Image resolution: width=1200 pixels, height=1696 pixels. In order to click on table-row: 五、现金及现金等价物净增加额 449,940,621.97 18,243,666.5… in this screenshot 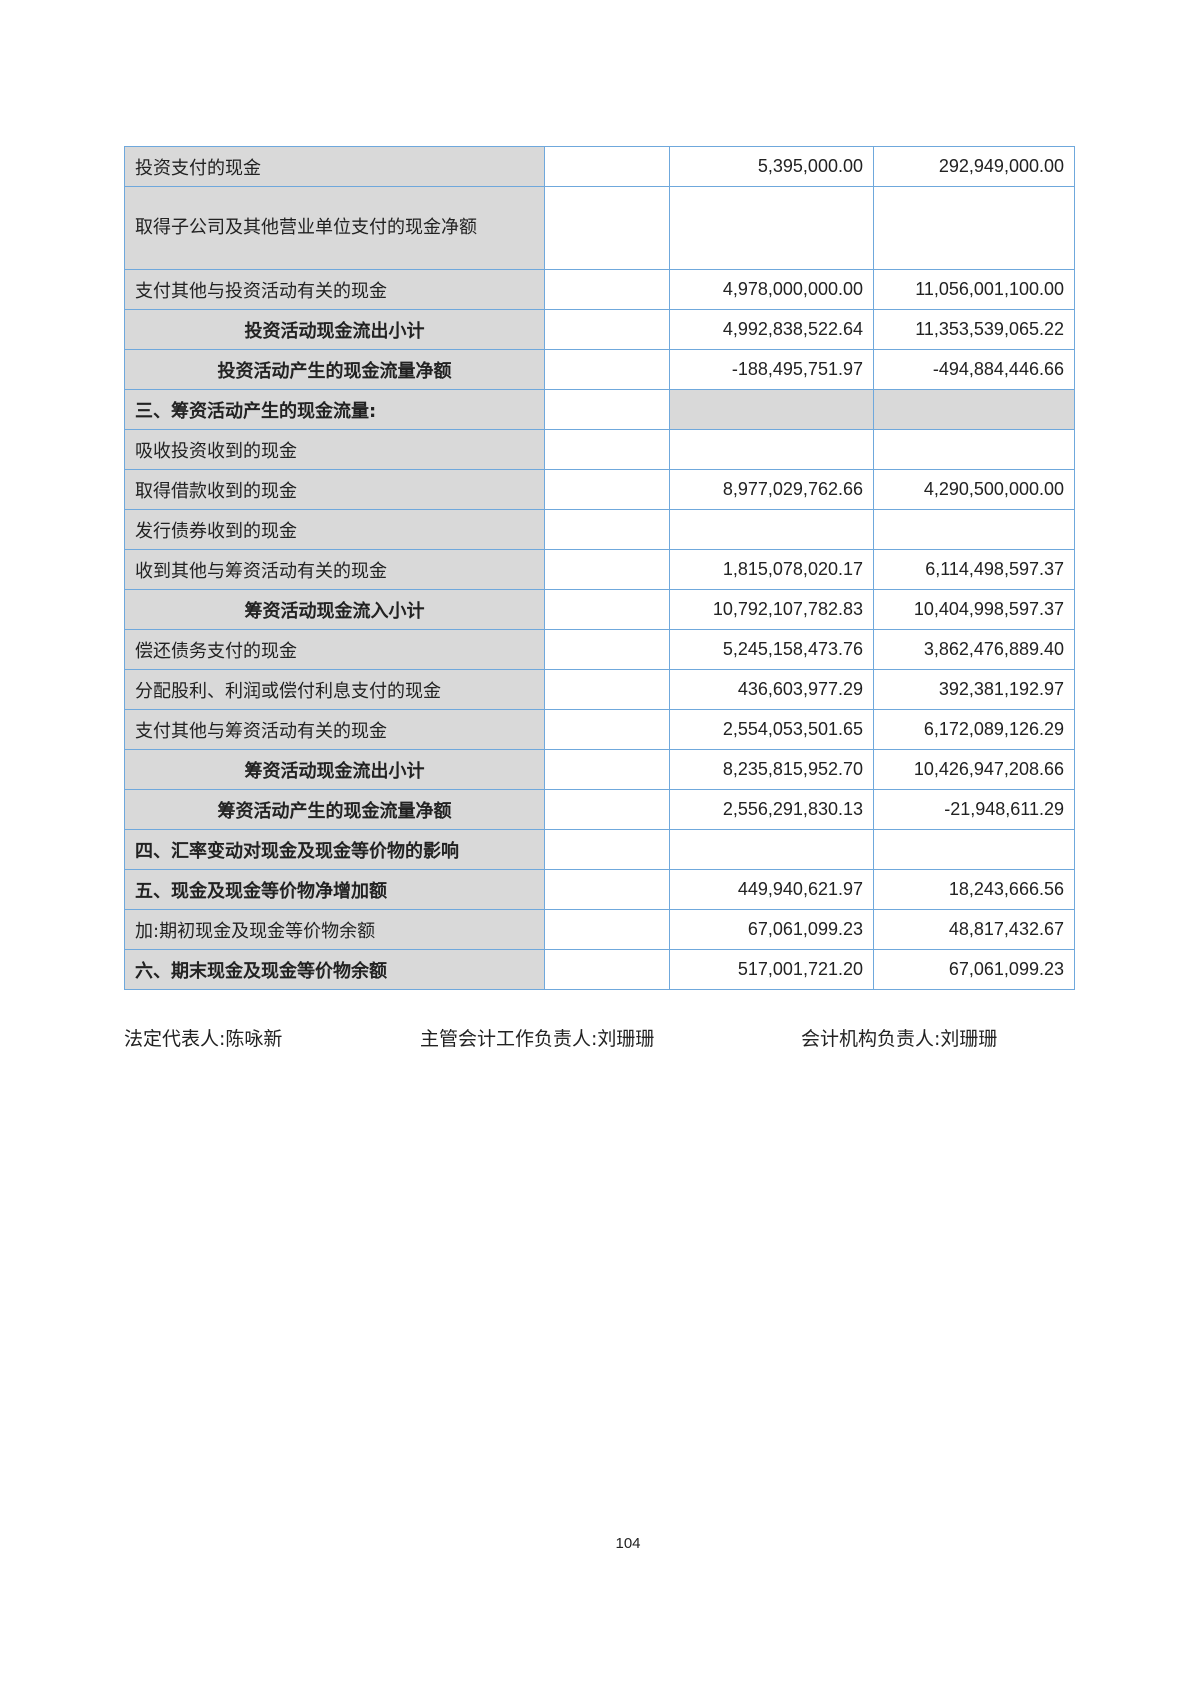, I will do `click(599, 889)`.